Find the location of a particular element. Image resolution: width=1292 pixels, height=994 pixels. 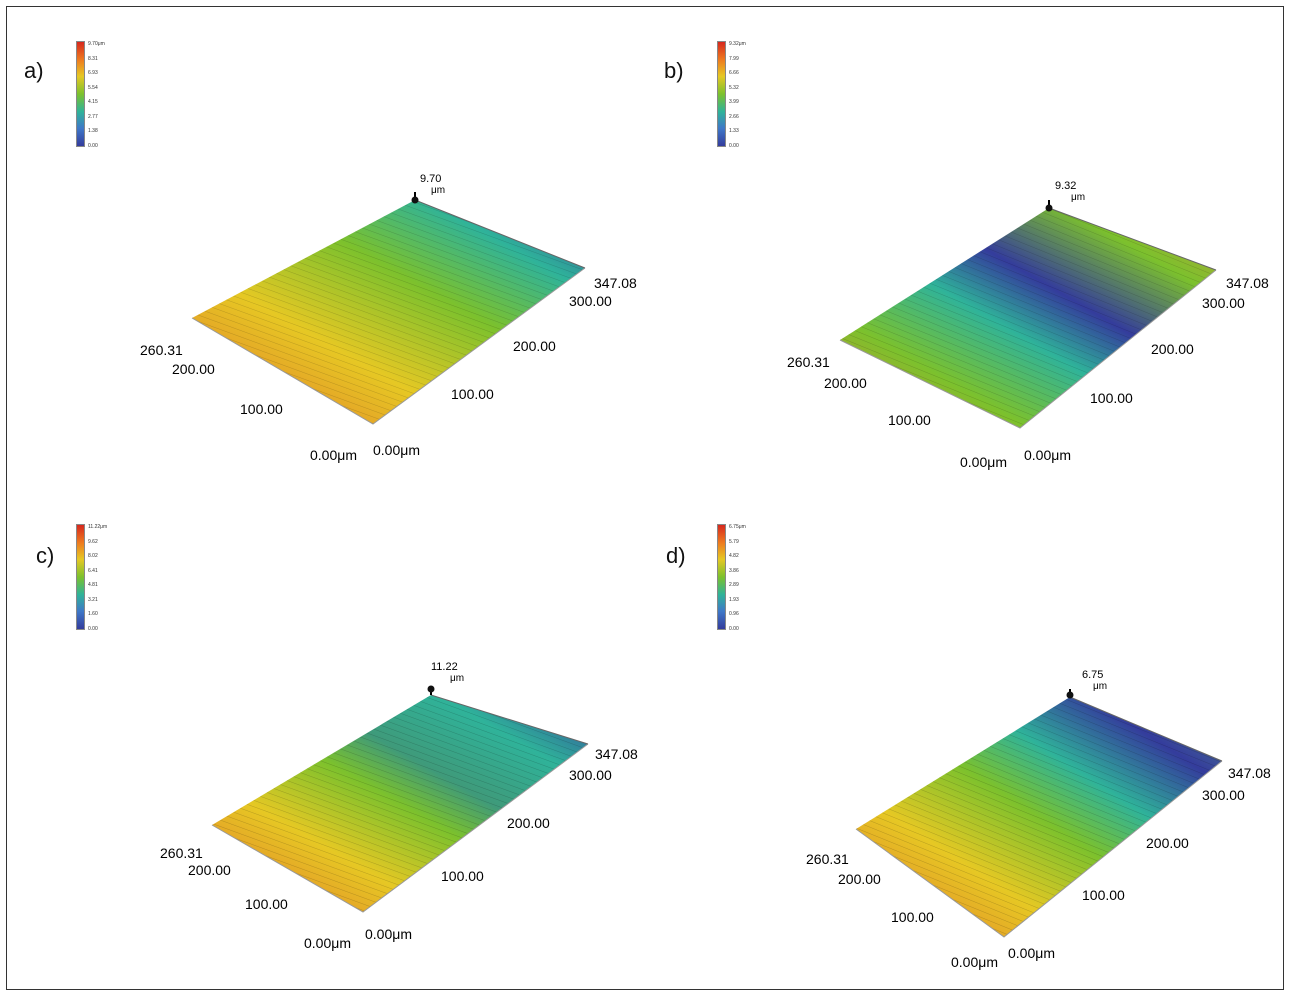

color-scale-ticks: 9.70μm 8.31 6.93 5.54 4.15 2.77 1.38 0.00 is located at coordinates (96, 95).